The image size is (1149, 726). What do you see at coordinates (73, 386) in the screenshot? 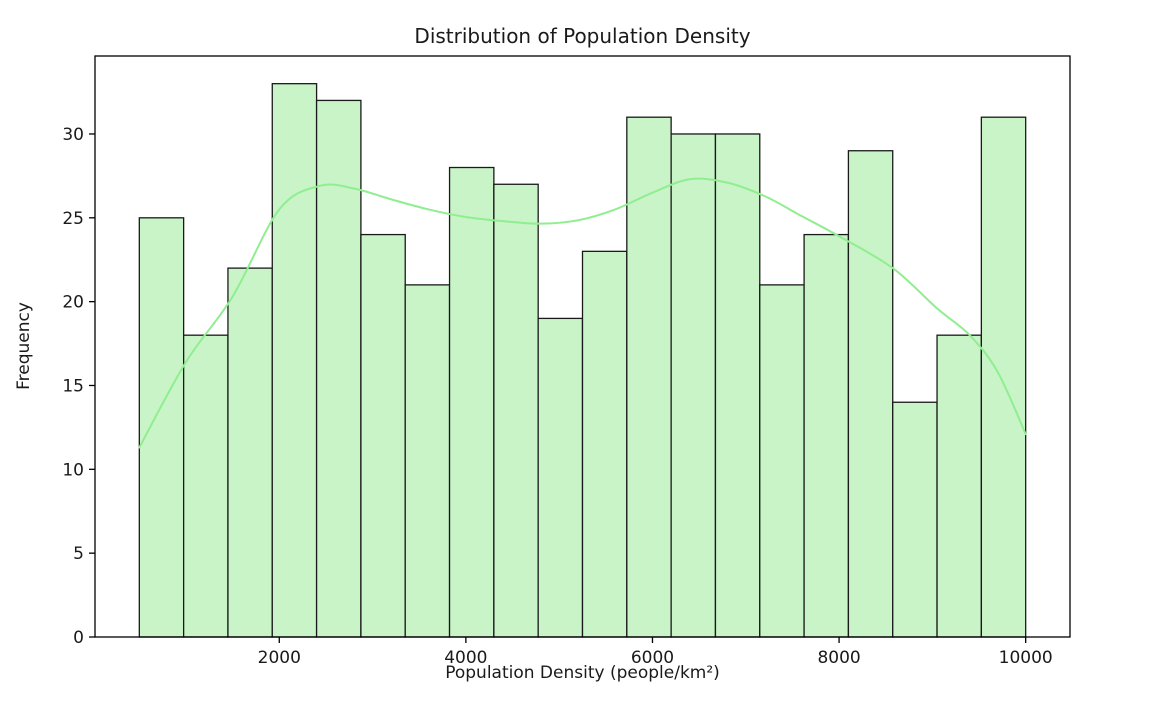
I see `y-tick-label: 15` at bounding box center [73, 386].